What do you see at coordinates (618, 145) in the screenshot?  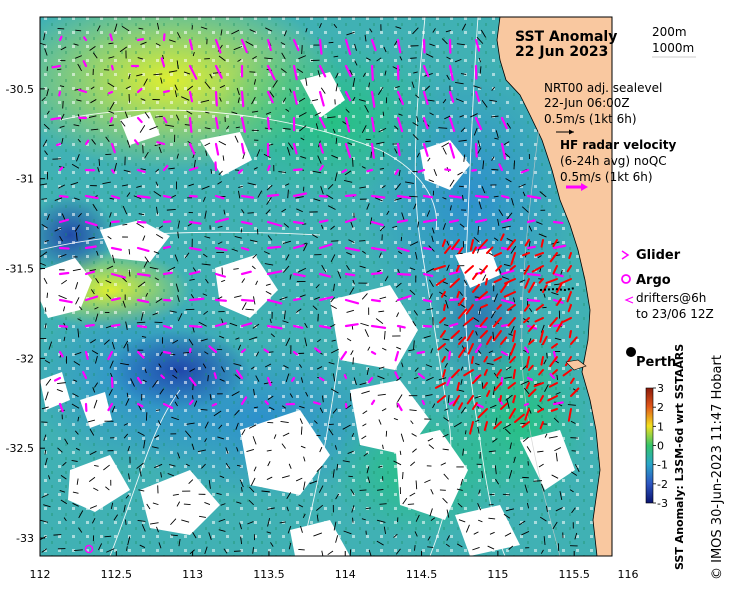 I see `hf-radar-label-line1: HF radar velocity` at bounding box center [618, 145].